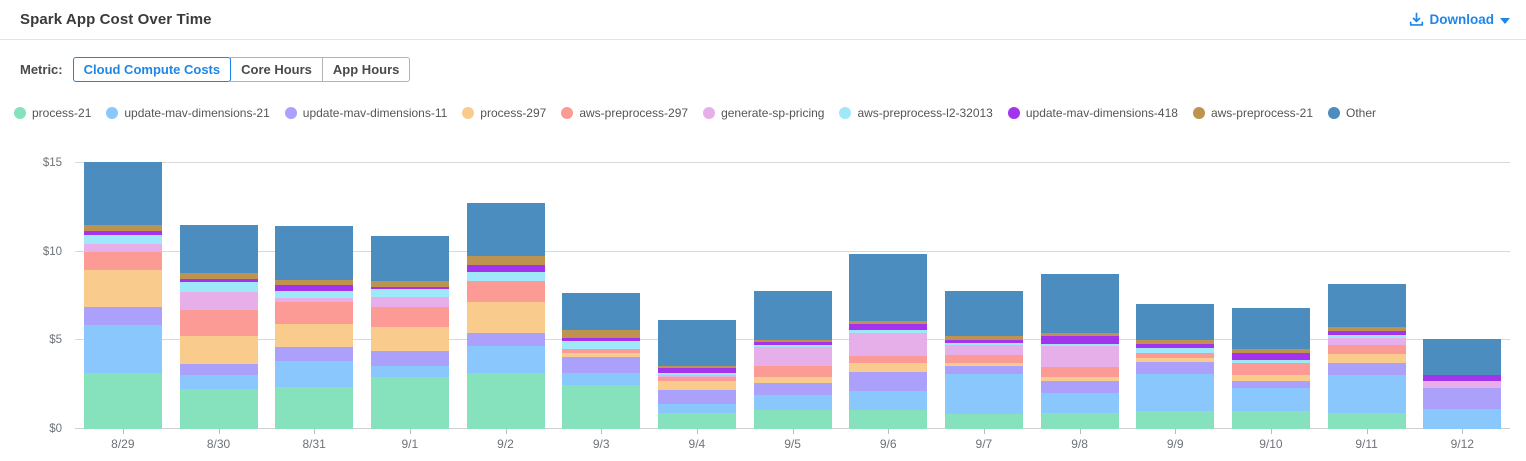 The width and height of the screenshot is (1526, 461). Describe the element at coordinates (276, 69) in the screenshot. I see `tab-core-hours: Core Hours` at that location.